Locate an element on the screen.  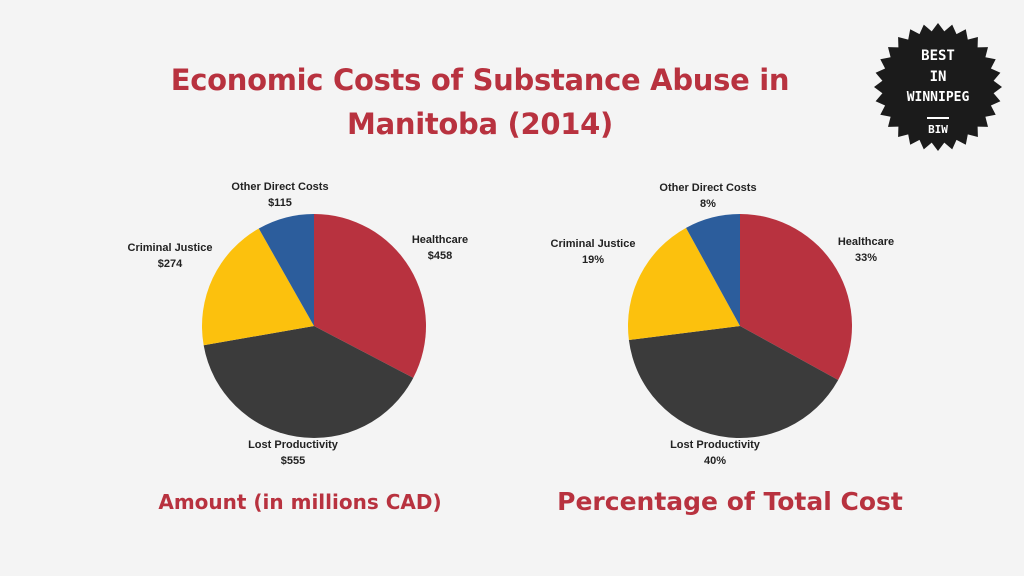
chart-title-percentage: Percentage of Total Cost is located at coordinates (730, 501).